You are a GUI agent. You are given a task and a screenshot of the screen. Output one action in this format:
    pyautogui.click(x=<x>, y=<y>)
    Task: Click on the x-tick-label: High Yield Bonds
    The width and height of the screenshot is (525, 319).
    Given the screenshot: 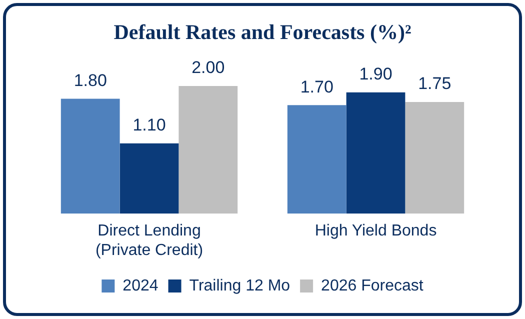 What is the action you would take?
    pyautogui.click(x=375, y=231)
    